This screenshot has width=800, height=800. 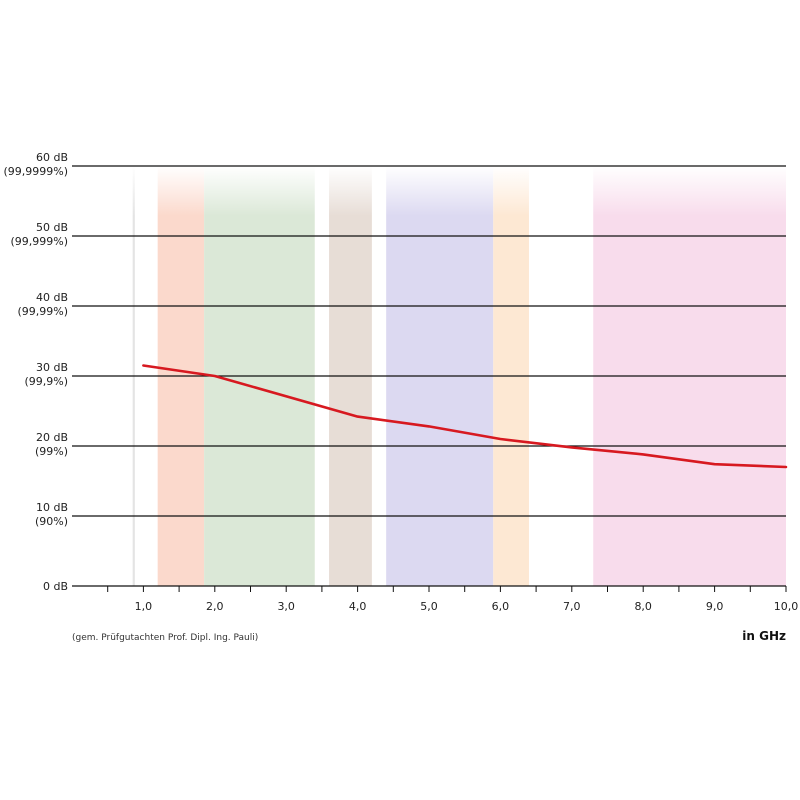 What do you see at coordinates (358, 606) in the screenshot?
I see `x-tick-label: 4,0` at bounding box center [358, 606].